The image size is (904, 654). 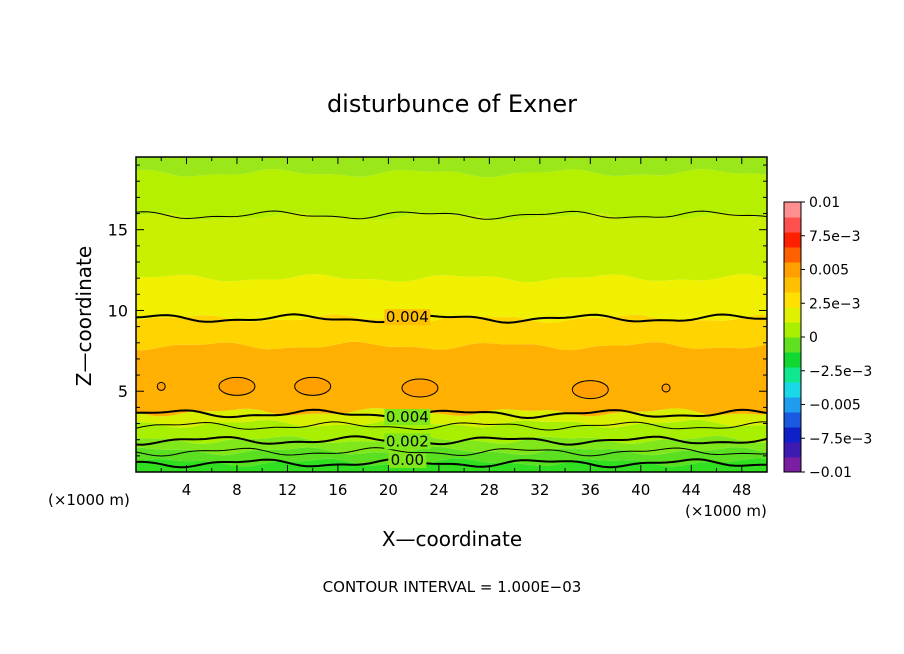 What do you see at coordinates (337, 490) in the screenshot?
I see `x-tick-label: 16` at bounding box center [337, 490].